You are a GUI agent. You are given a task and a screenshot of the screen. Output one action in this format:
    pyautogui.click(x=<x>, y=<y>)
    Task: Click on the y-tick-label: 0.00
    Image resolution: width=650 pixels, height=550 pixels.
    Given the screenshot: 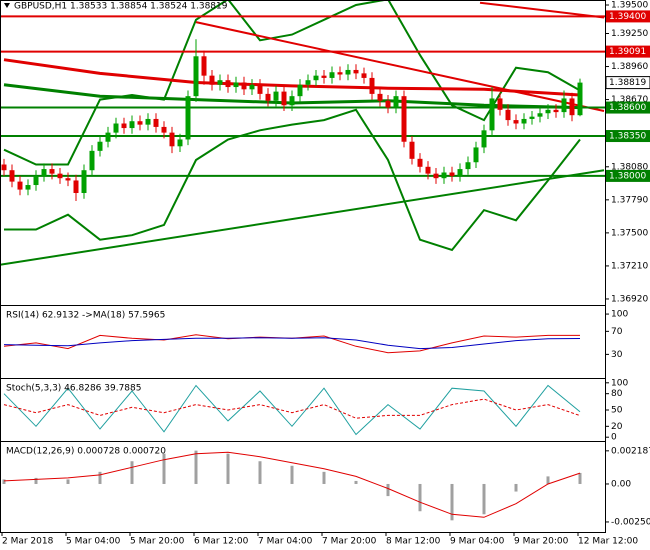 What is the action you would take?
    pyautogui.click(x=621, y=484)
    